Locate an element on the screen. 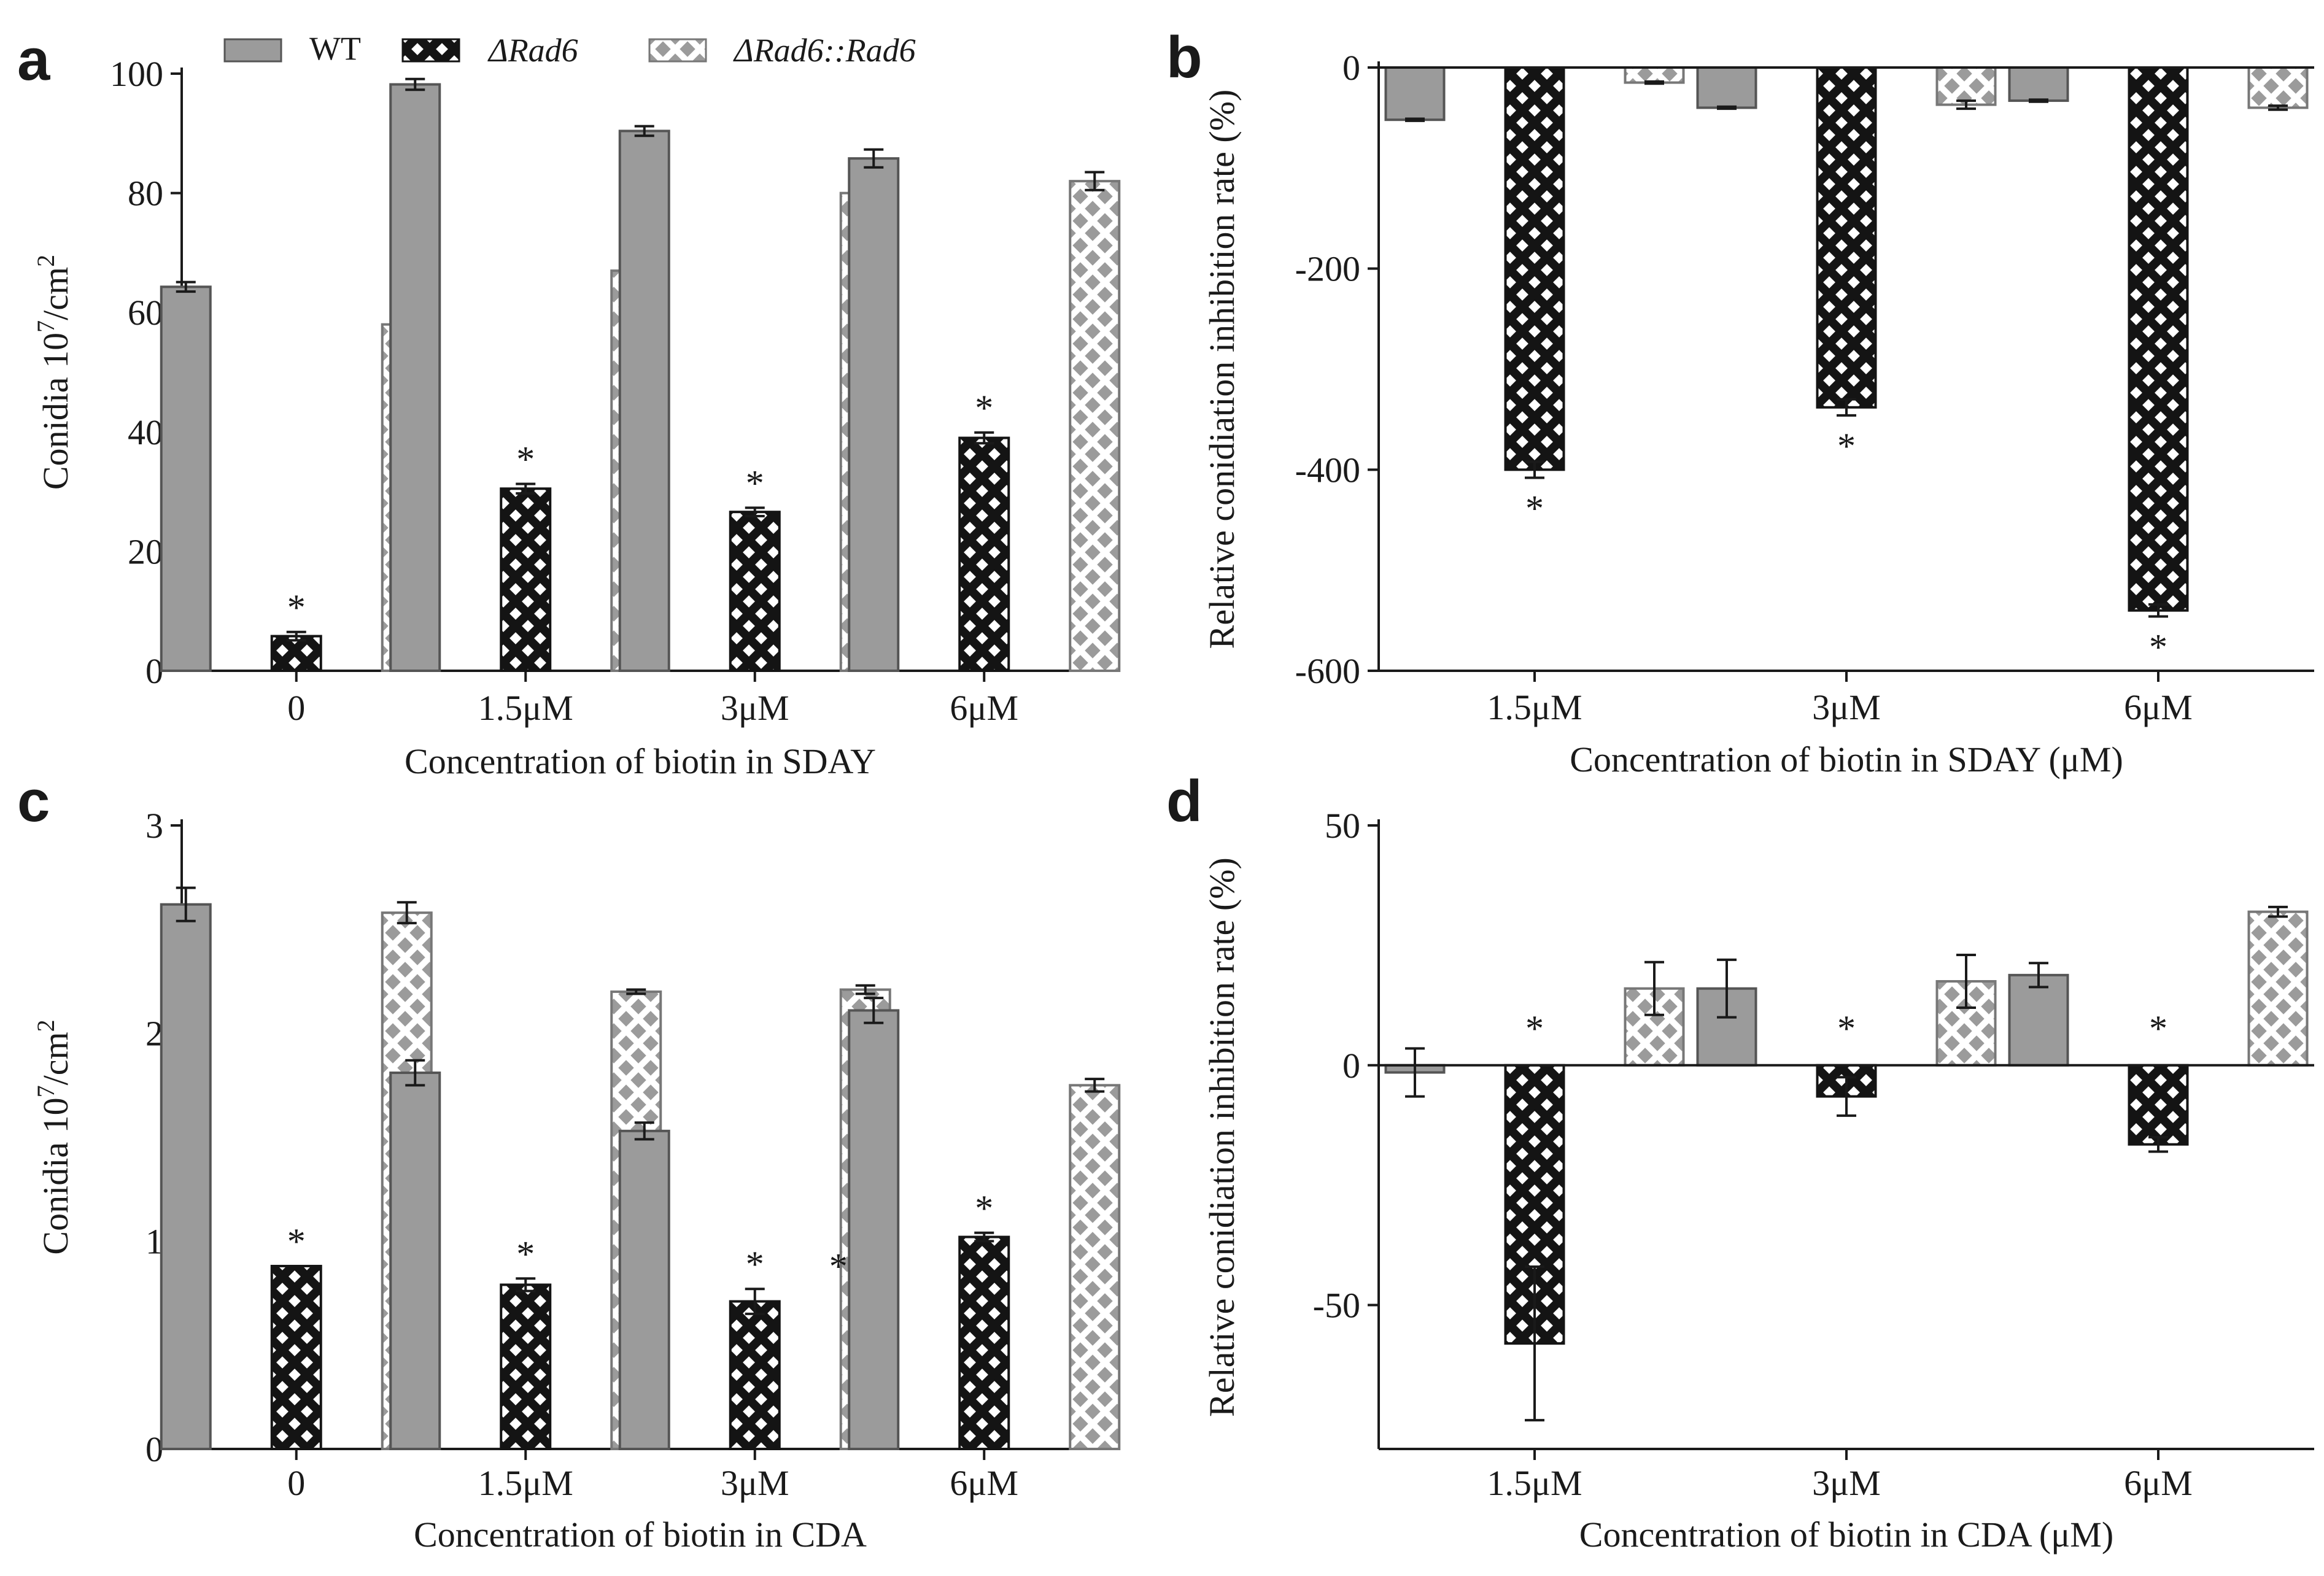 This screenshot has width=2324, height=1576. y-tick-label: 3 is located at coordinates (154, 826).